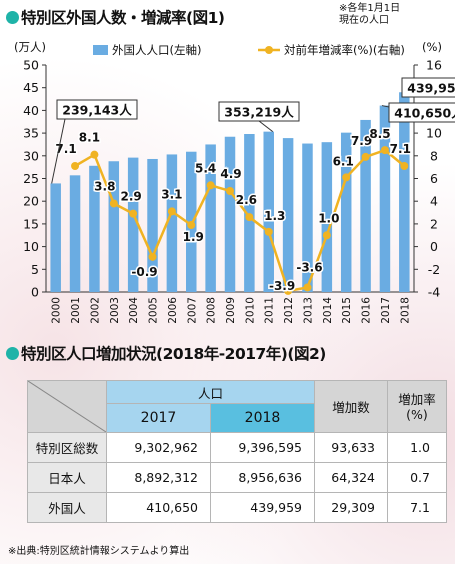 The height and width of the screenshot is (564, 455). What do you see at coordinates (67, 477) in the screenshot?
I see `row-label: 日本人` at bounding box center [67, 477].